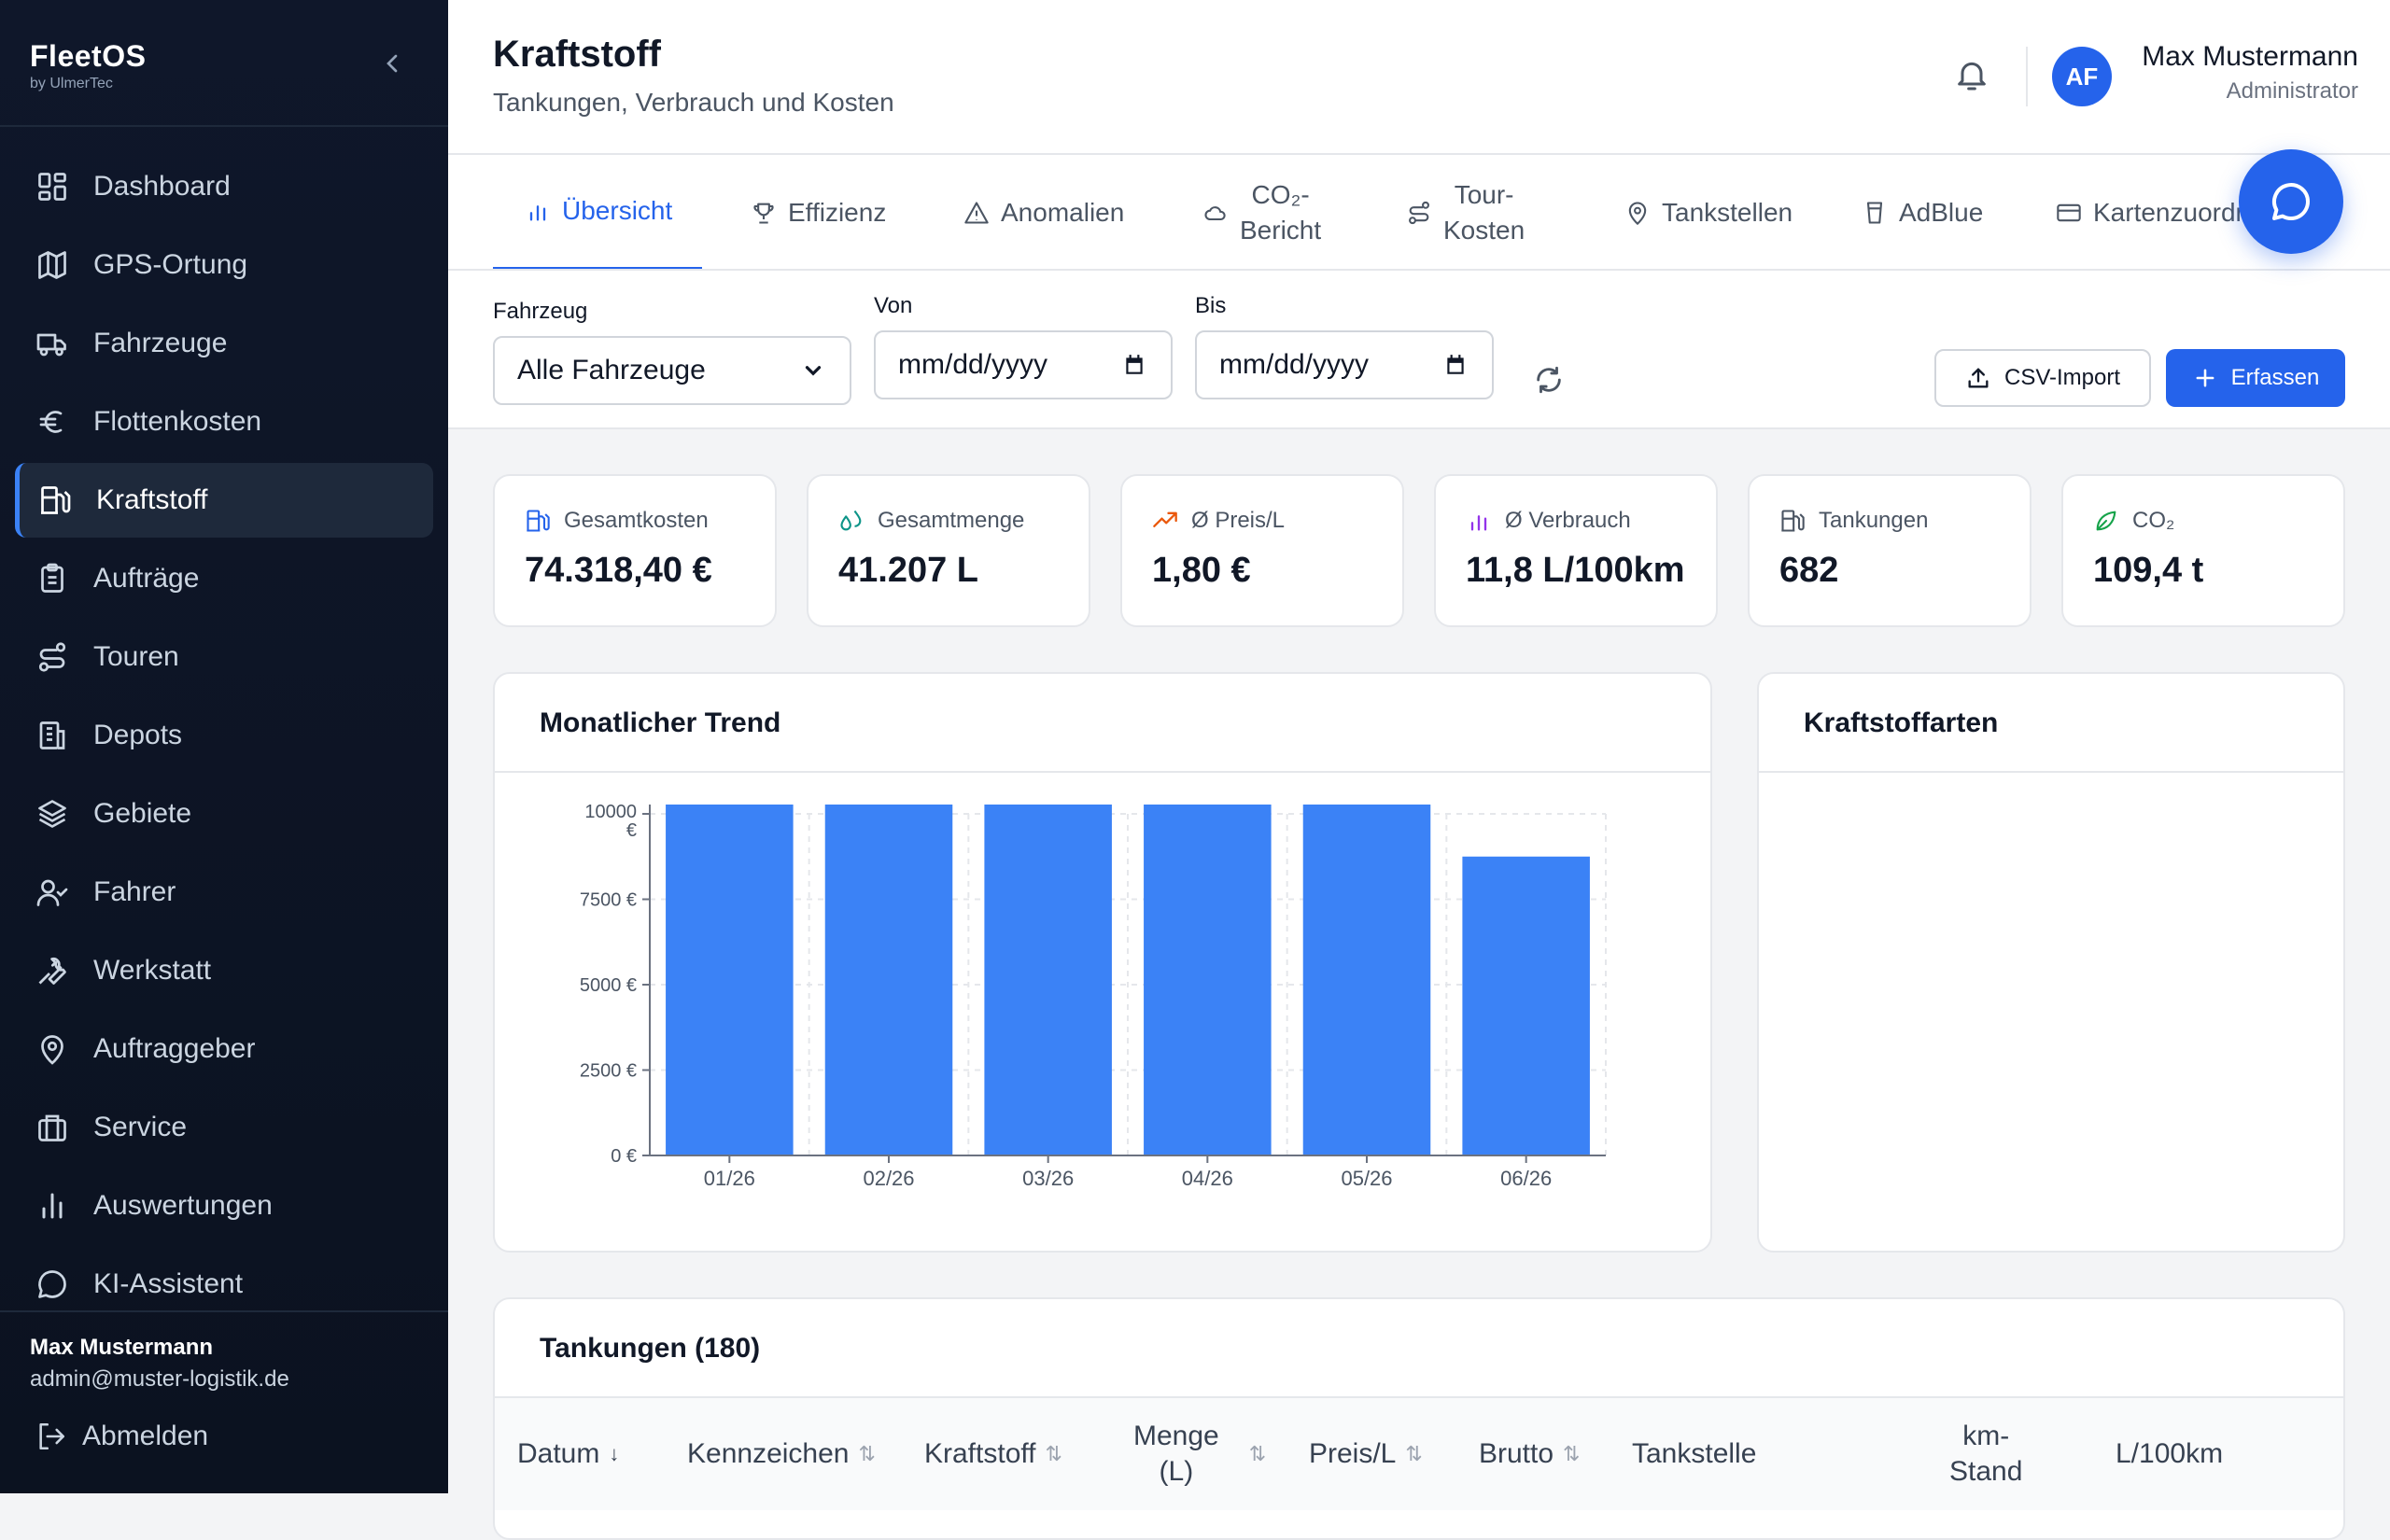 The image size is (2390, 1540). Describe the element at coordinates (52, 892) in the screenshot. I see `user-check-icon` at that location.